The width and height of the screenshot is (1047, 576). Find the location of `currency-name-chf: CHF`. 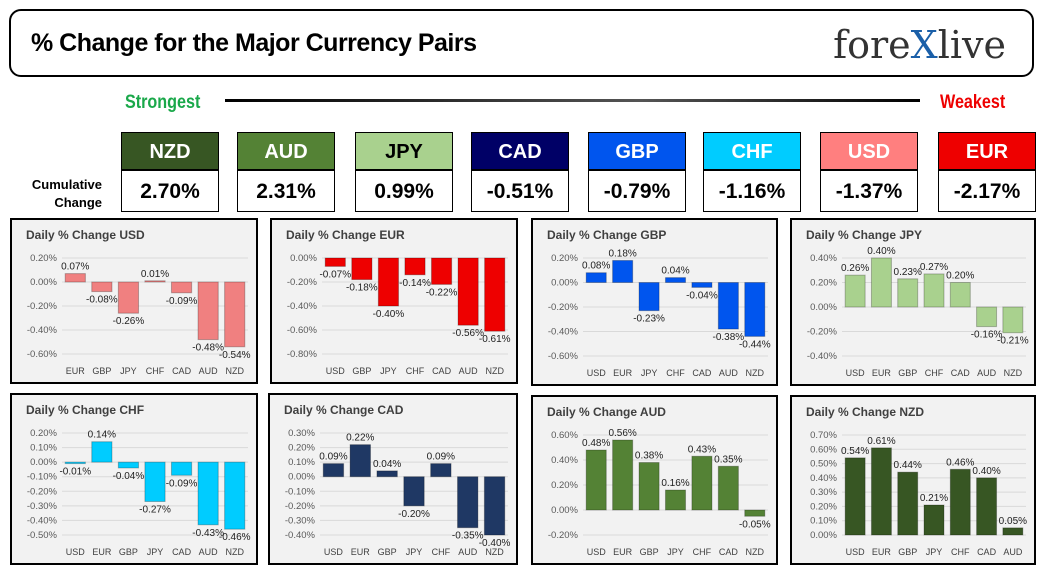

currency-name-chf: CHF is located at coordinates (752, 151).